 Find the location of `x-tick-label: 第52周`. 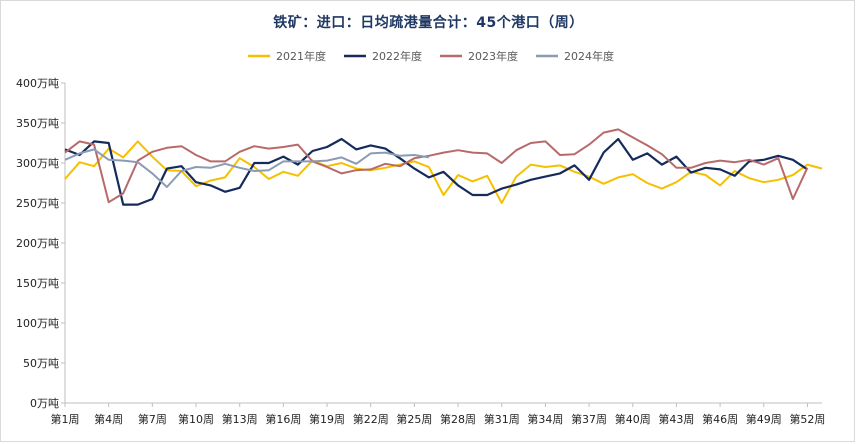

x-tick-label: 第52周 is located at coordinates (807, 419).